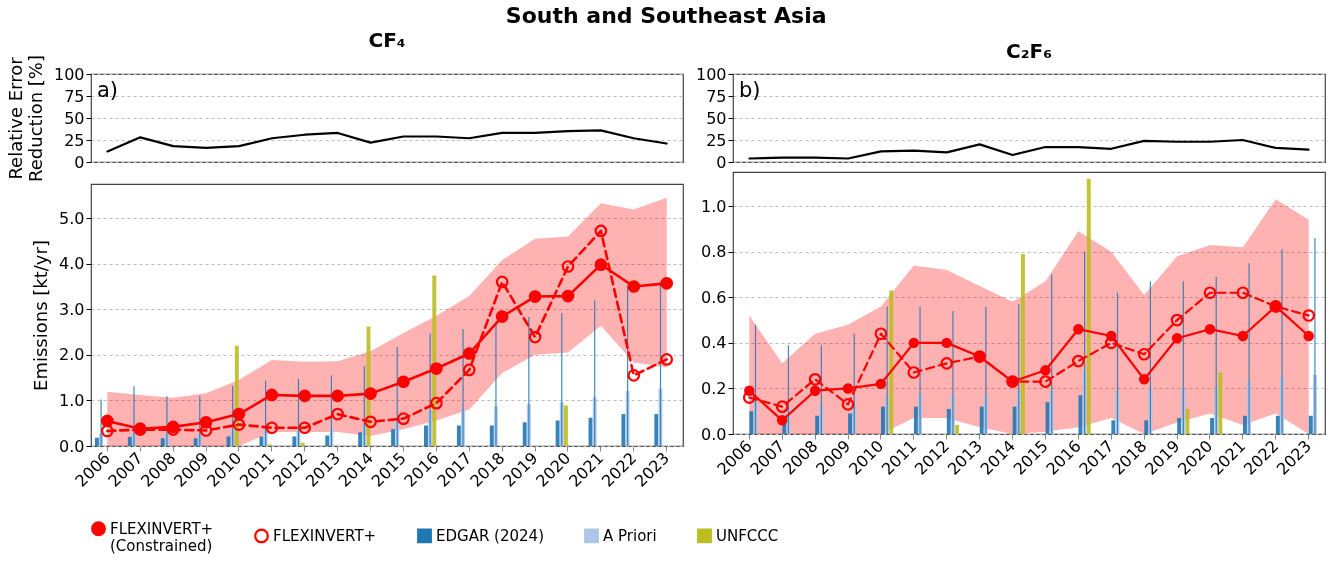 This screenshot has width=1334, height=573. Describe the element at coordinates (325, 535) in the screenshot. I see `legend-label: FLEXINVERT+` at that location.